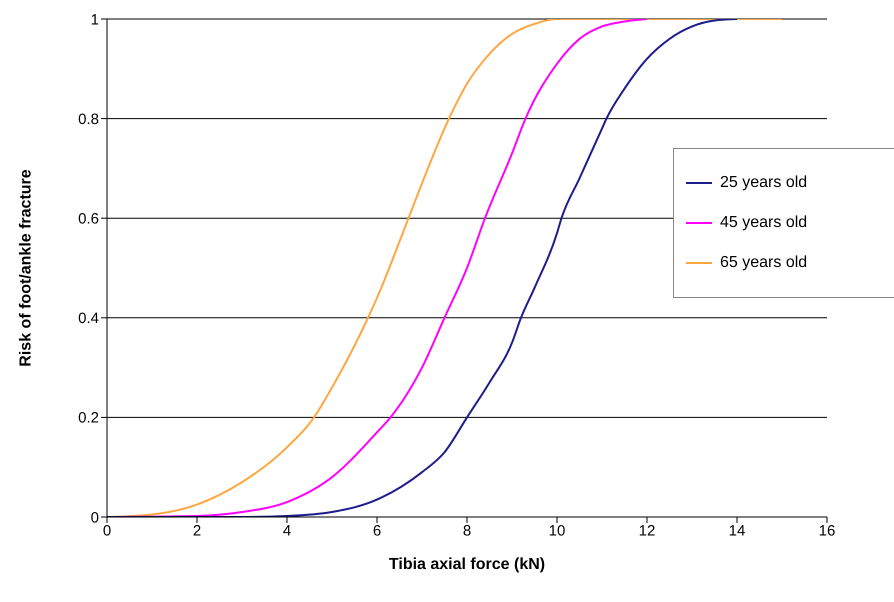 This screenshot has height=602, width=894. What do you see at coordinates (737, 531) in the screenshot?
I see `x-tick-label: 14` at bounding box center [737, 531].